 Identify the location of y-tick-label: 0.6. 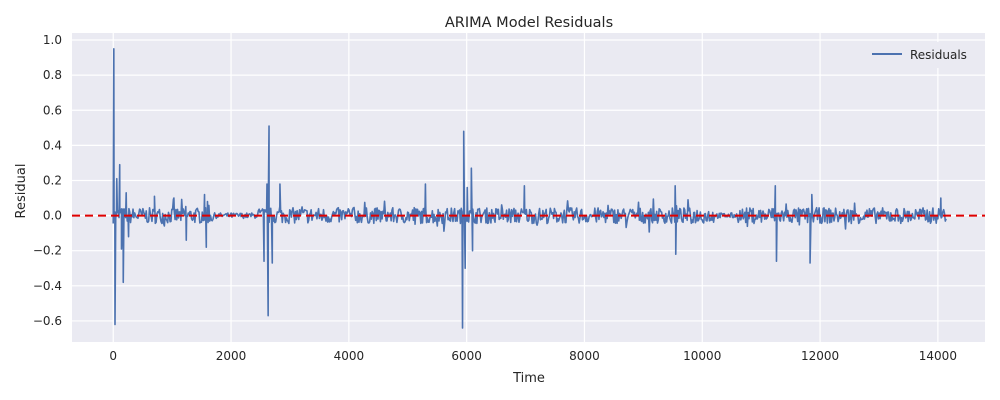
(52, 110).